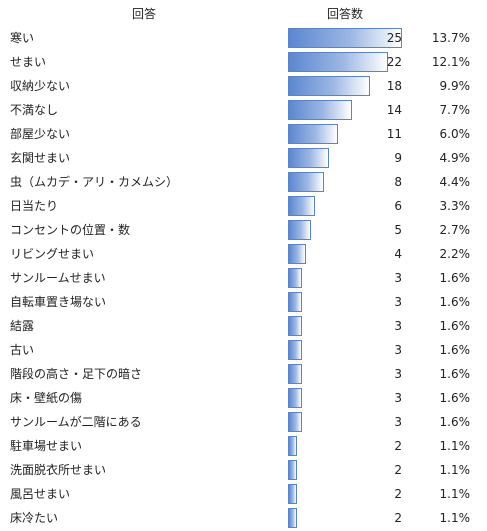 This screenshot has width=487, height=531. I want to click on percentage-label: 12.1%, so click(450, 62).